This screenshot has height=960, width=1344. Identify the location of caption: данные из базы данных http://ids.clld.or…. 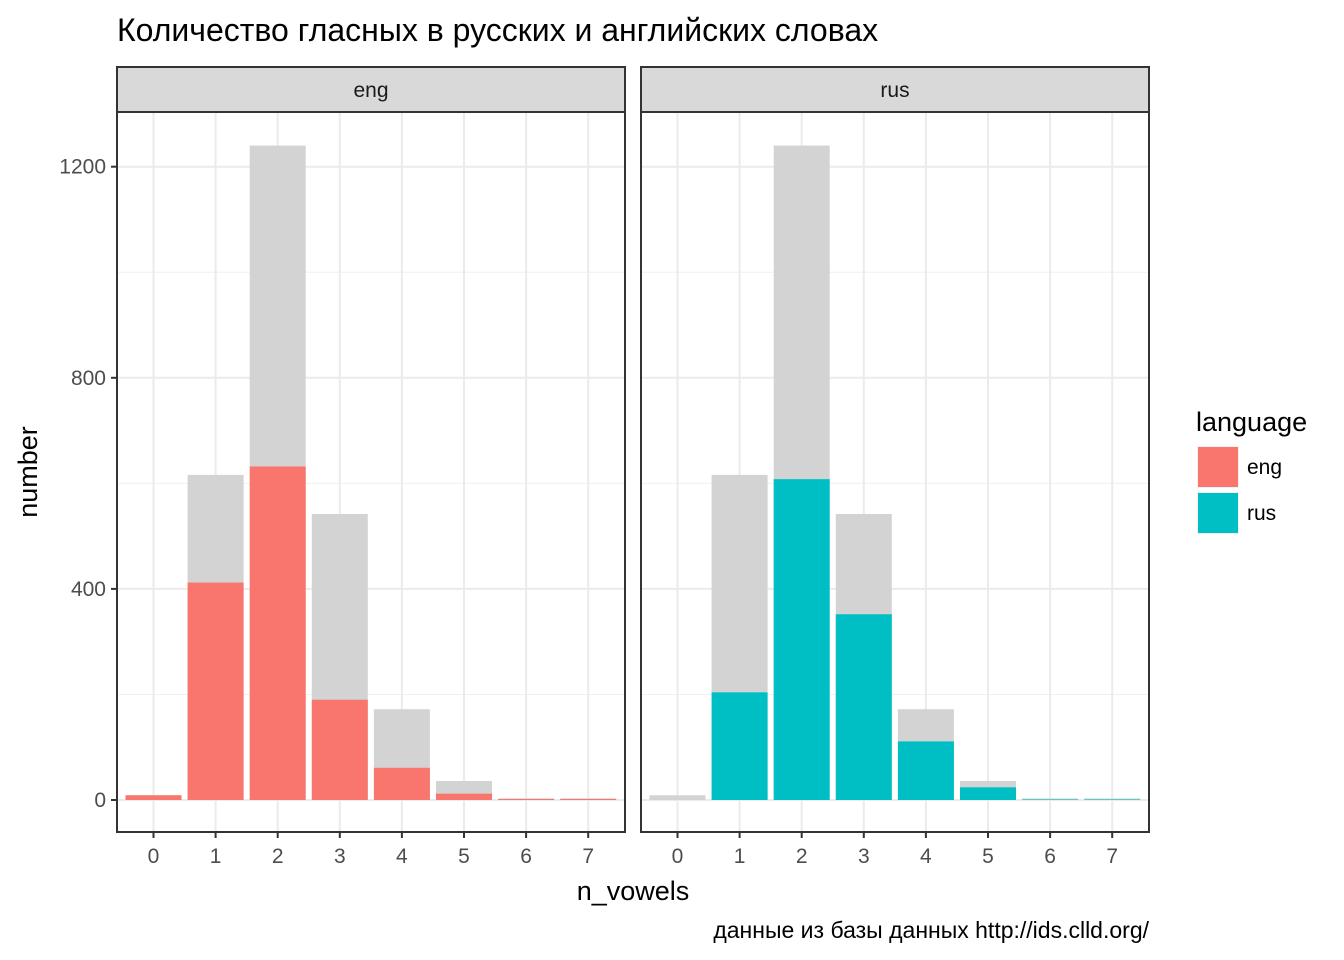
(931, 930).